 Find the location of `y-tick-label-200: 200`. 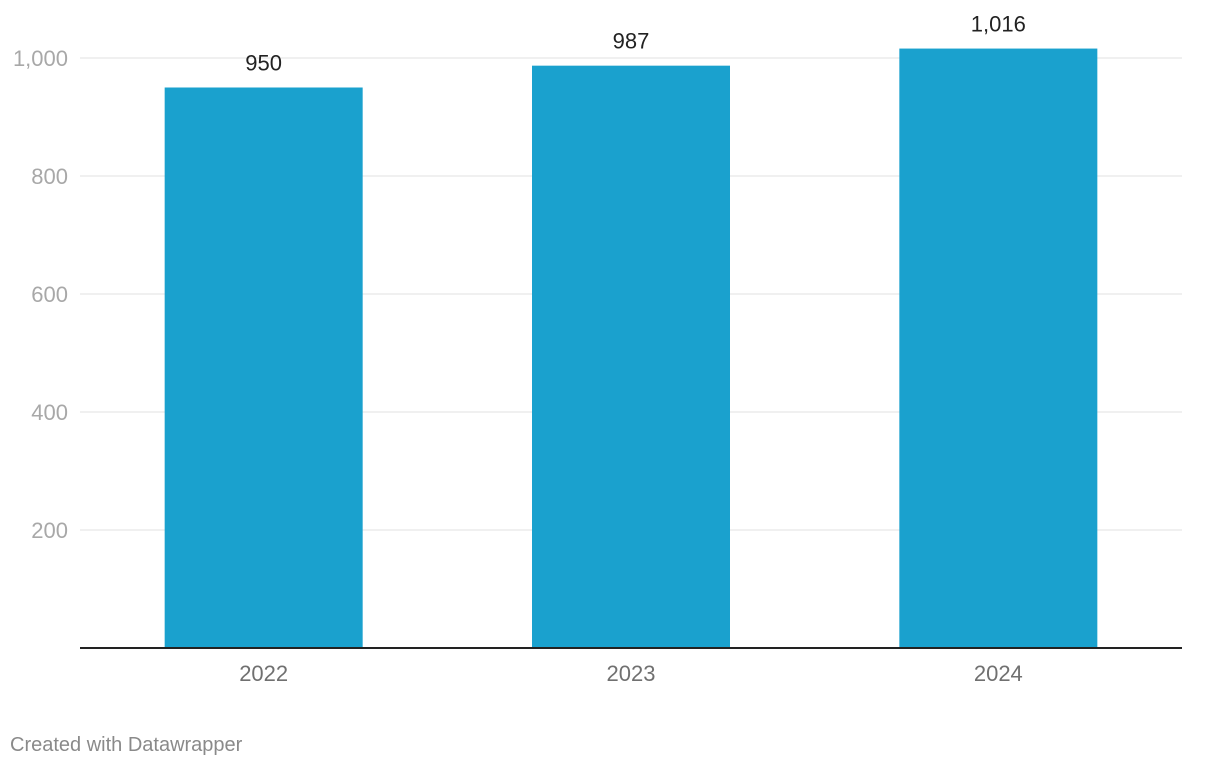

y-tick-label-200: 200 is located at coordinates (49, 530).